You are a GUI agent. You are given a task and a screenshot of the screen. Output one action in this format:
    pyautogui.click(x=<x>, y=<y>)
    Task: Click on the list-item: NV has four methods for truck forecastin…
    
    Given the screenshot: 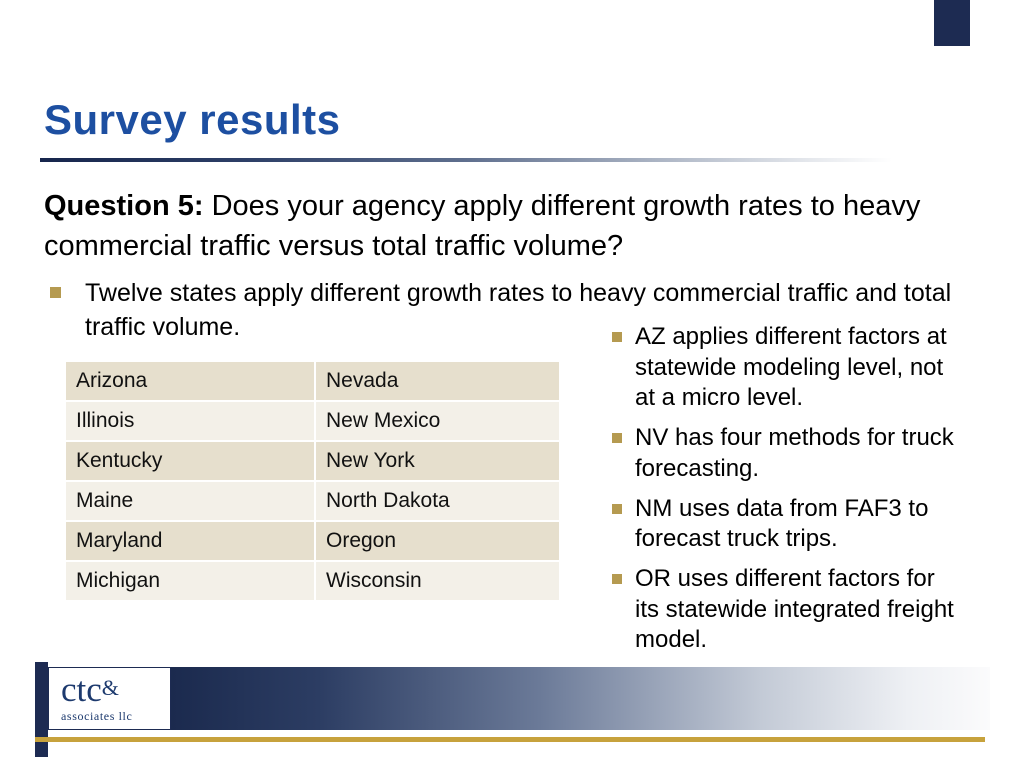 What is the action you would take?
    pyautogui.click(x=788, y=453)
    